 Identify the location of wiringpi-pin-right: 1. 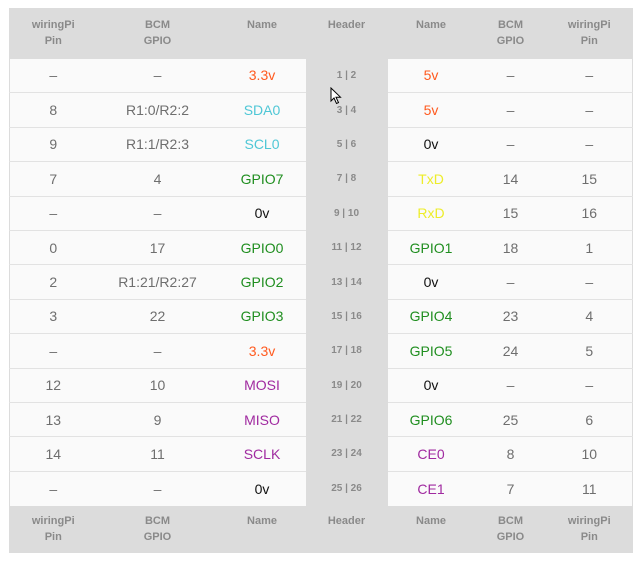
(589, 248).